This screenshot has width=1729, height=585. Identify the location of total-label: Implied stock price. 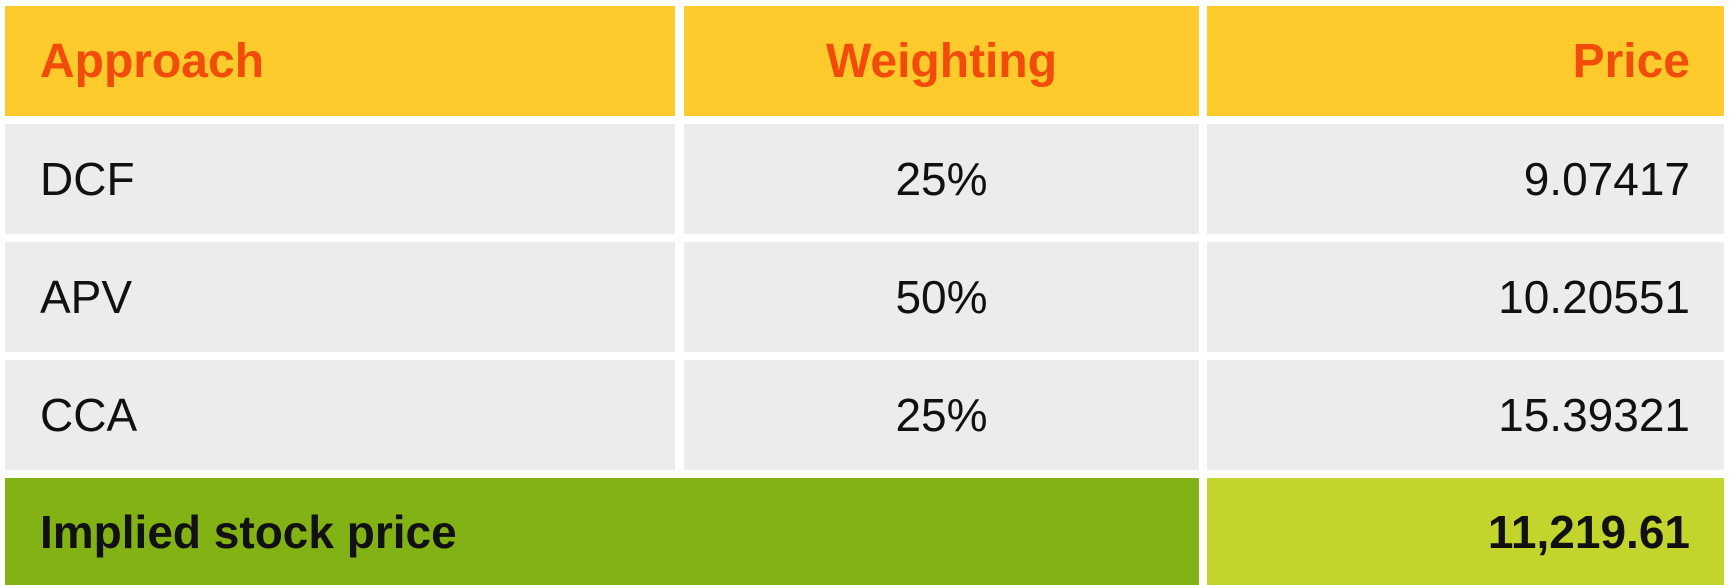
(602, 531).